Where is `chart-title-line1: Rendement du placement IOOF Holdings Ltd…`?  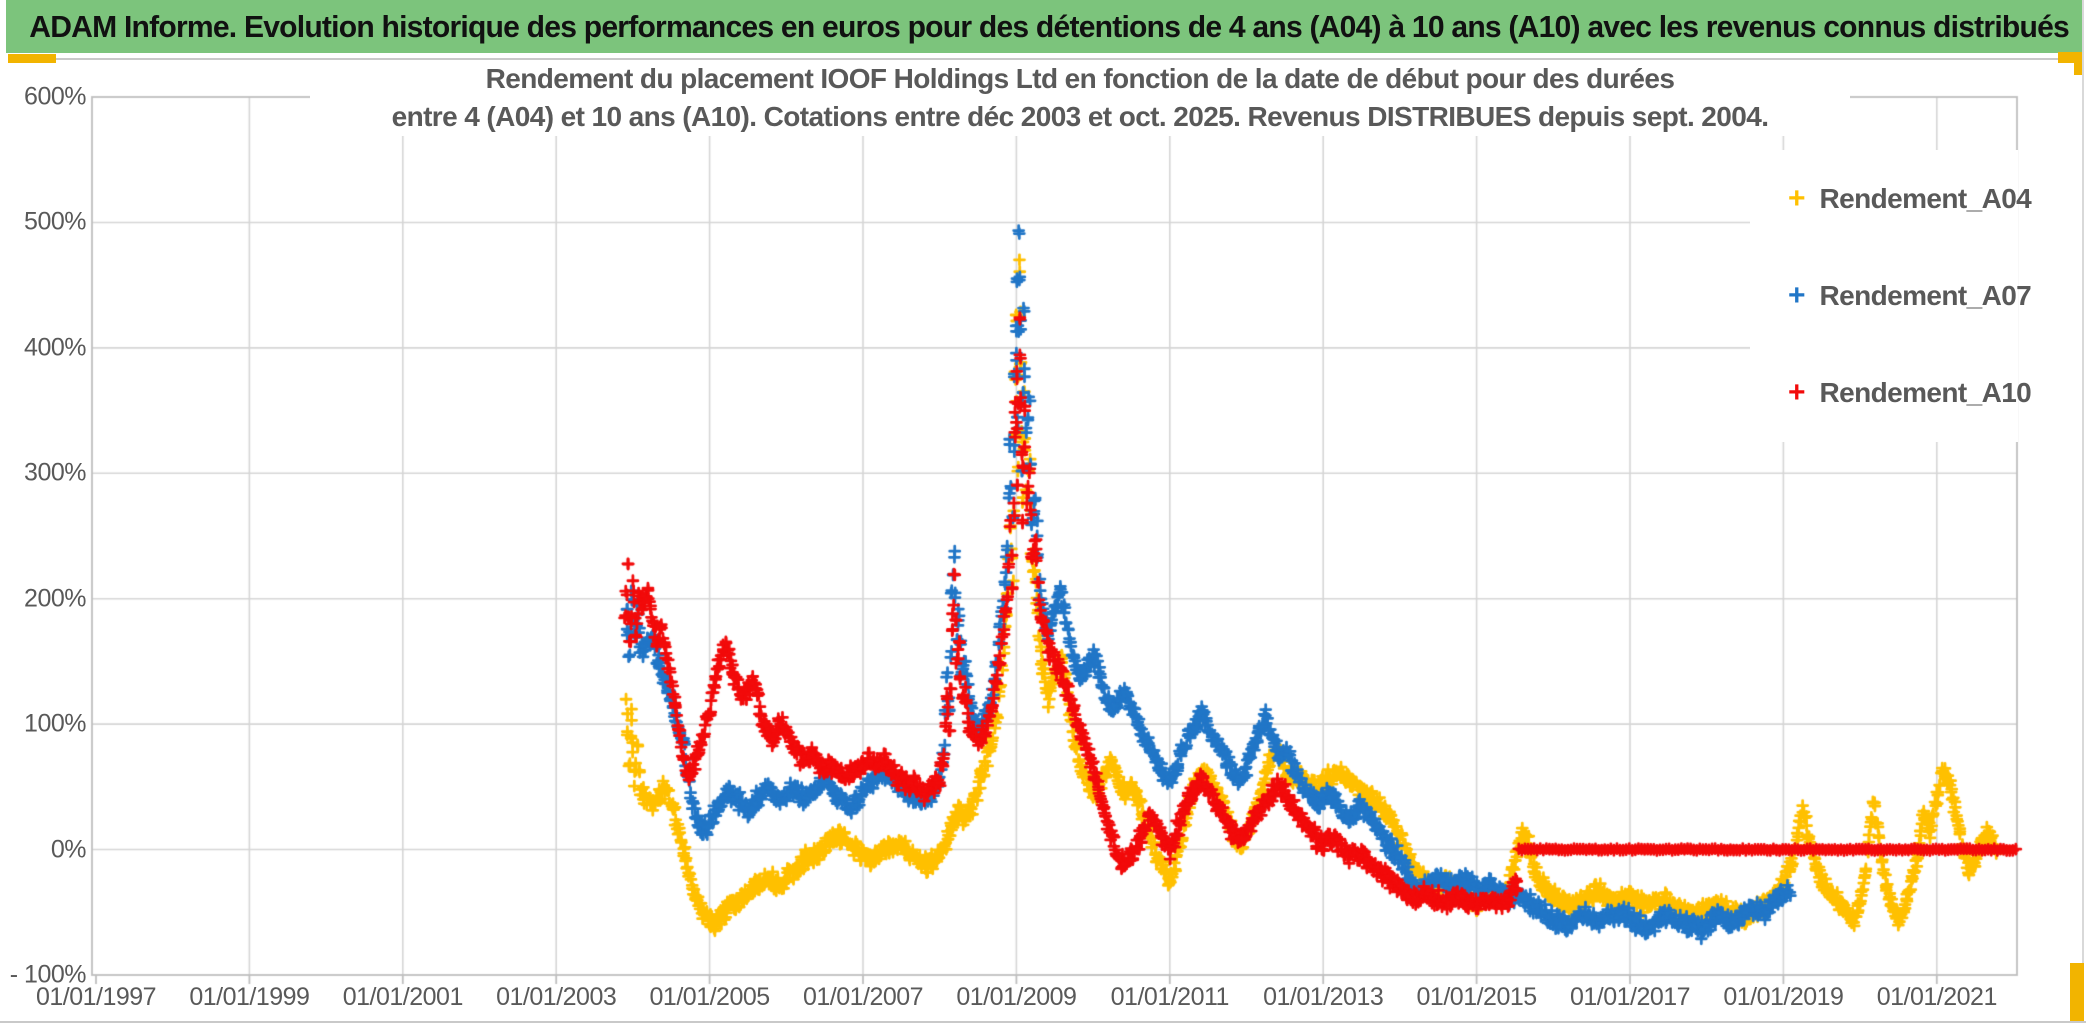 chart-title-line1: Rendement du placement IOOF Holdings Ltd… is located at coordinates (1080, 78).